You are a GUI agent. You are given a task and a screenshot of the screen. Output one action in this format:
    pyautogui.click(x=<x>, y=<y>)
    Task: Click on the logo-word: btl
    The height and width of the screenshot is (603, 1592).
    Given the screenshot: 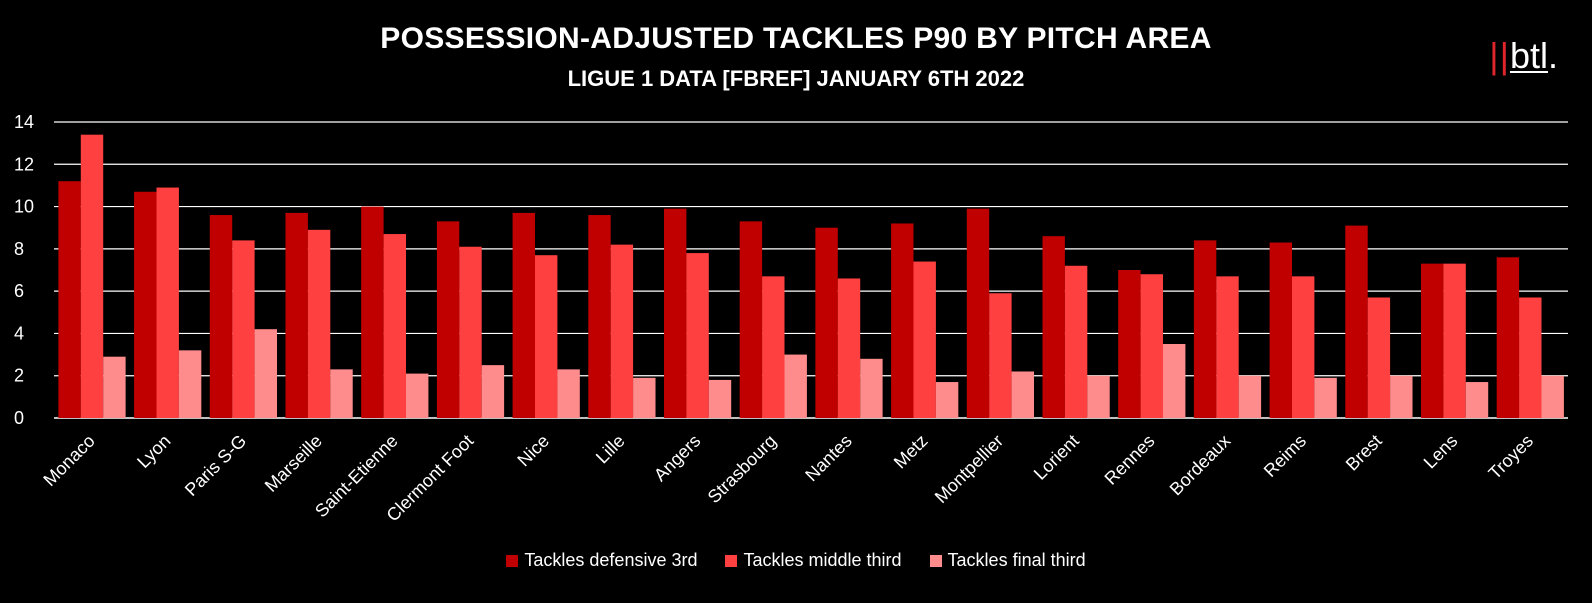 What is the action you would take?
    pyautogui.click(x=1528, y=55)
    